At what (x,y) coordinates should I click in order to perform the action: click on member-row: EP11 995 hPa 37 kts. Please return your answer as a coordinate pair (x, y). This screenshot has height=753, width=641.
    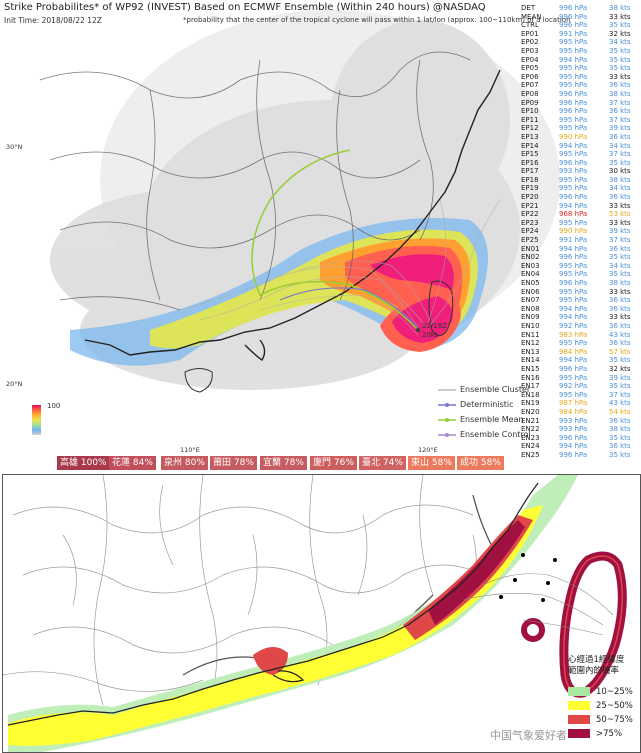
    Looking at the image, I should click on (580, 120).